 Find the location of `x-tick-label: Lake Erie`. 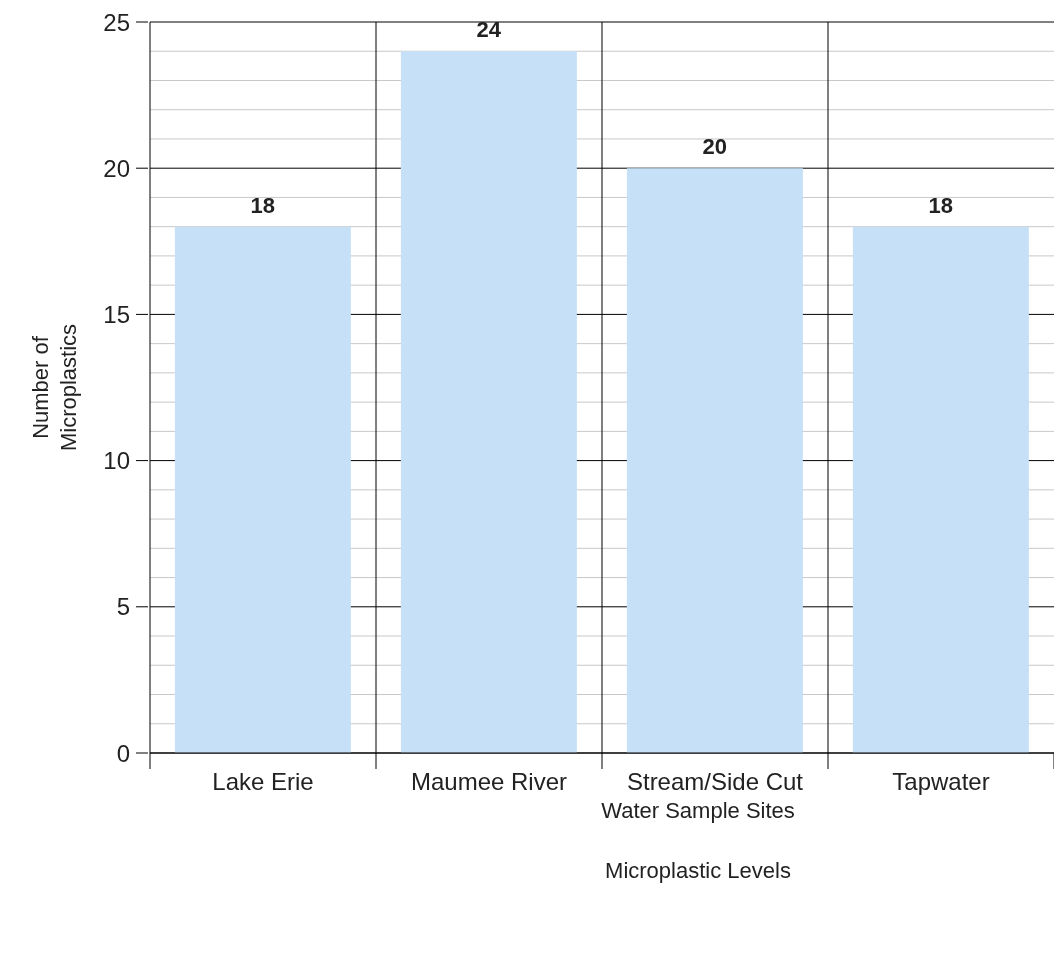

x-tick-label: Lake Erie is located at coordinates (263, 782).